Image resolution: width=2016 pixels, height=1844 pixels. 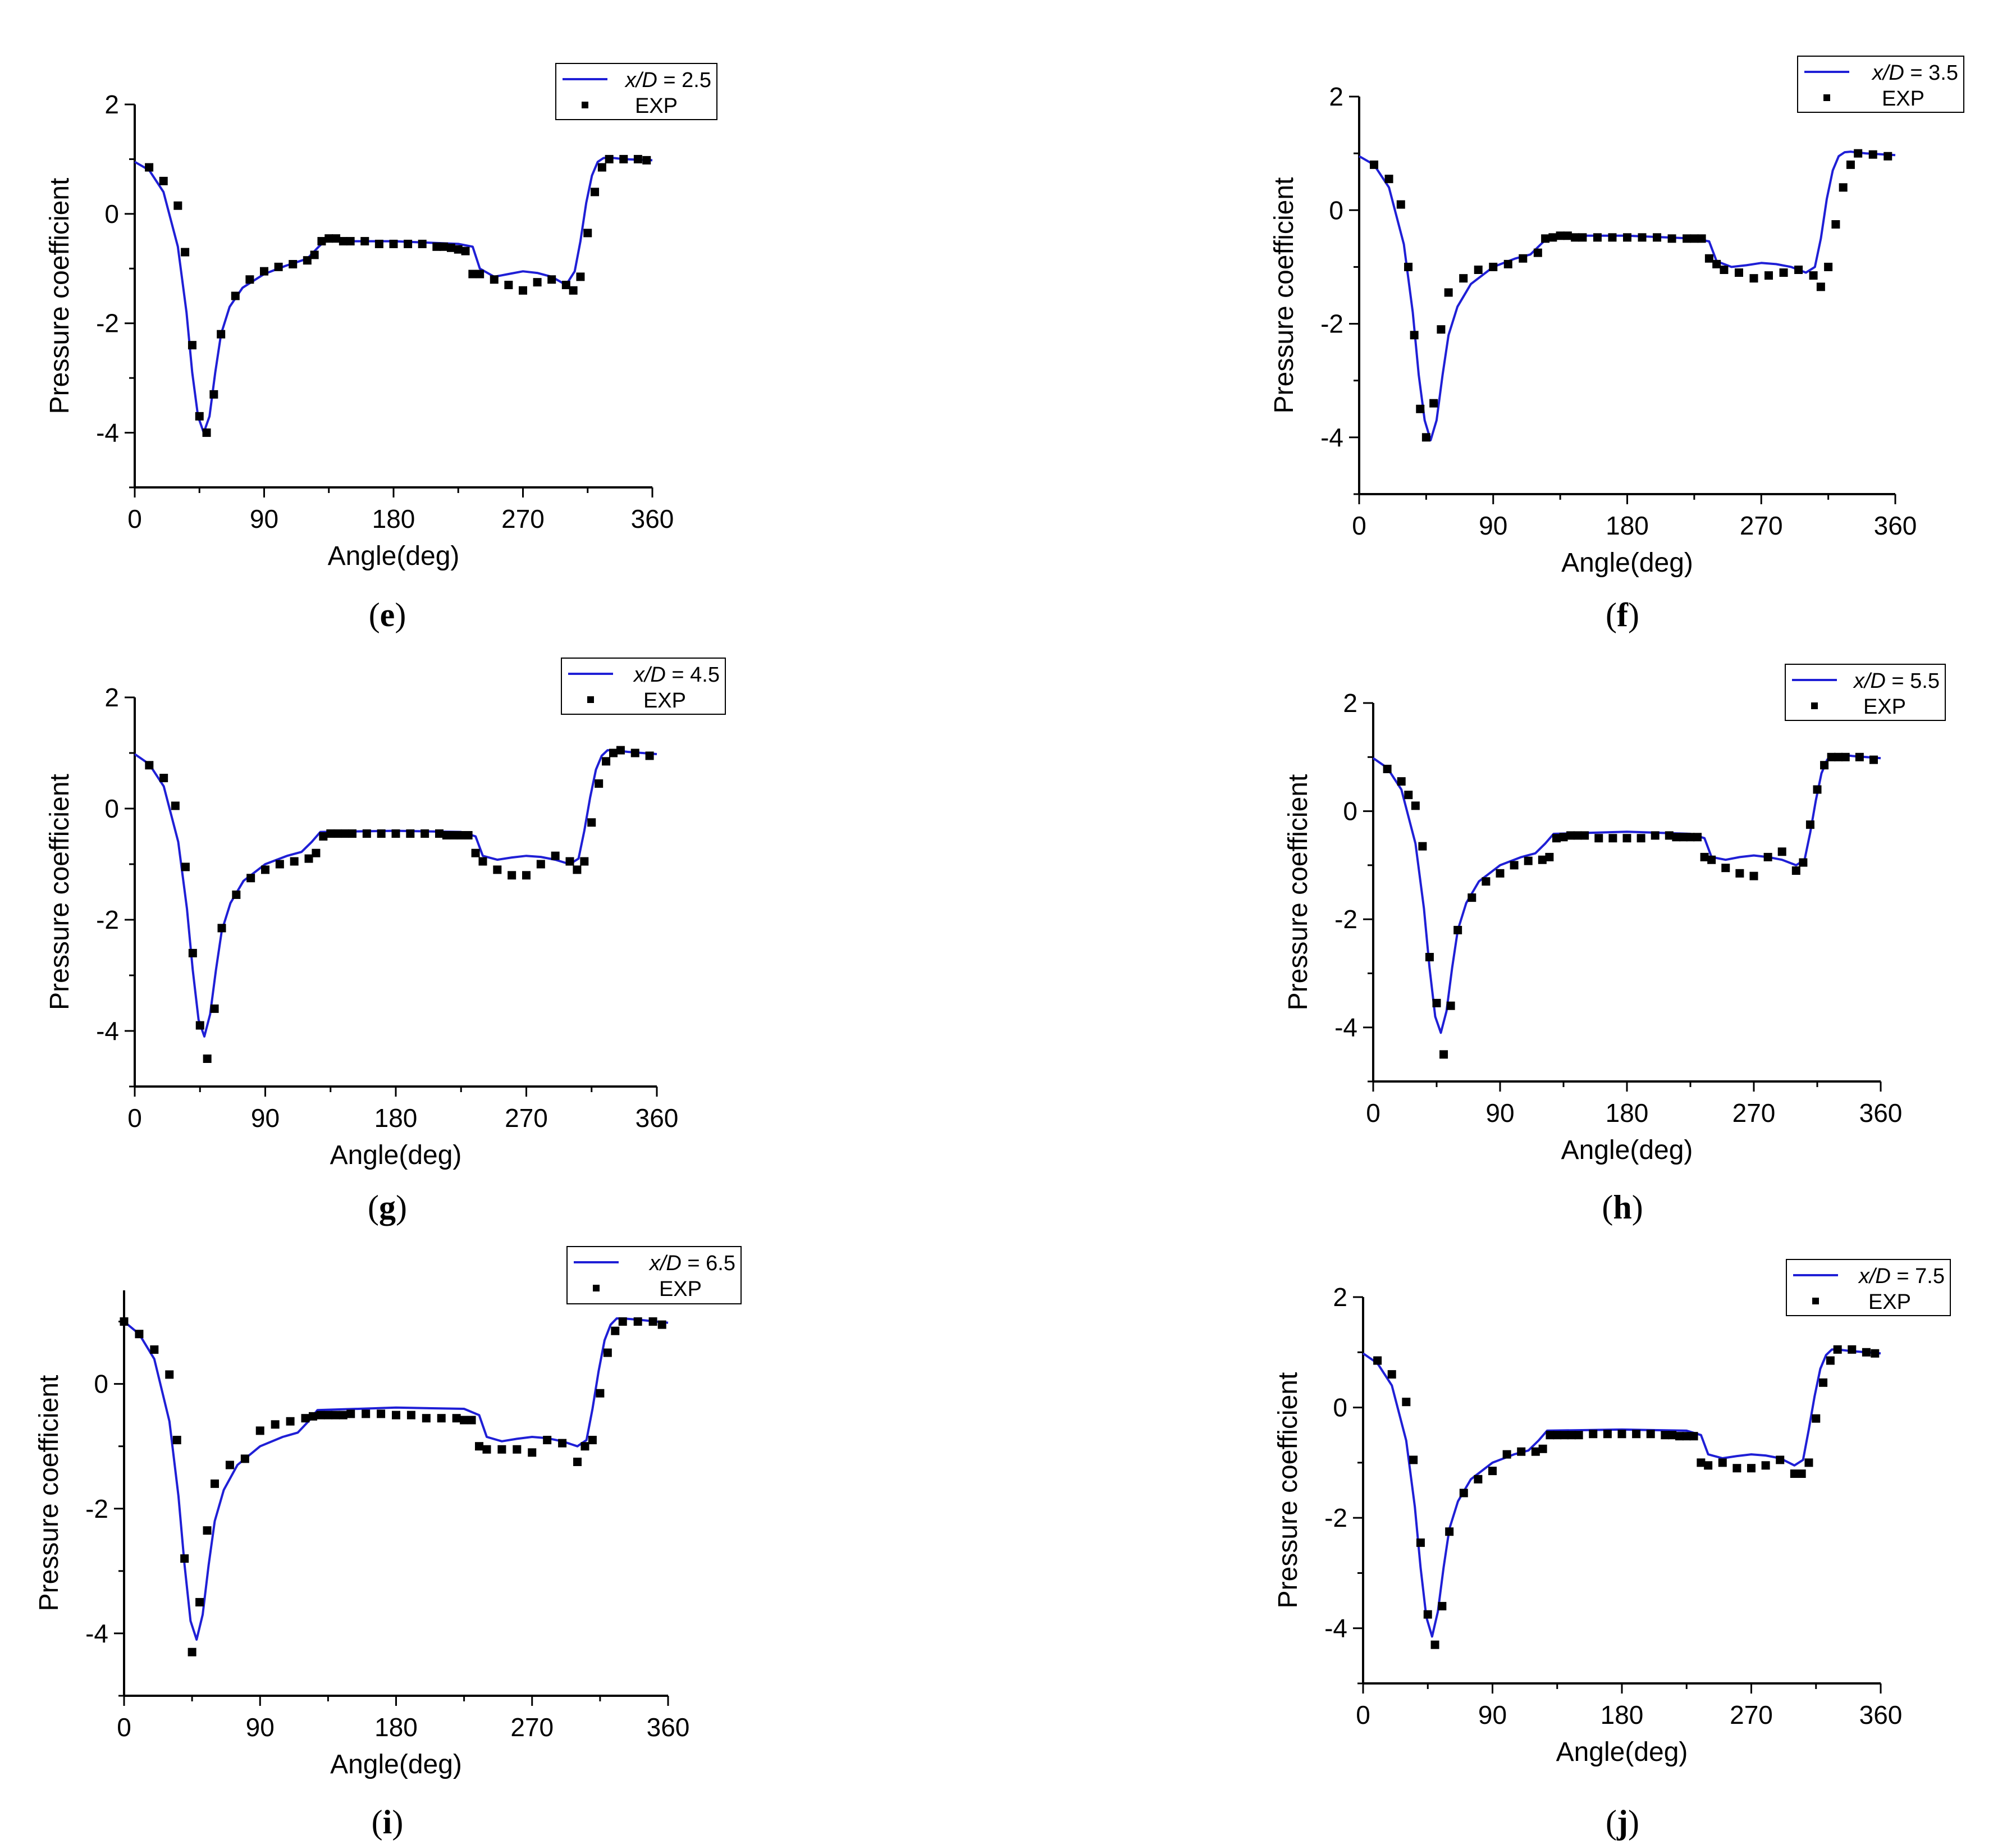 What do you see at coordinates (111, 104) in the screenshot?
I see `y-tick-label: 2` at bounding box center [111, 104].